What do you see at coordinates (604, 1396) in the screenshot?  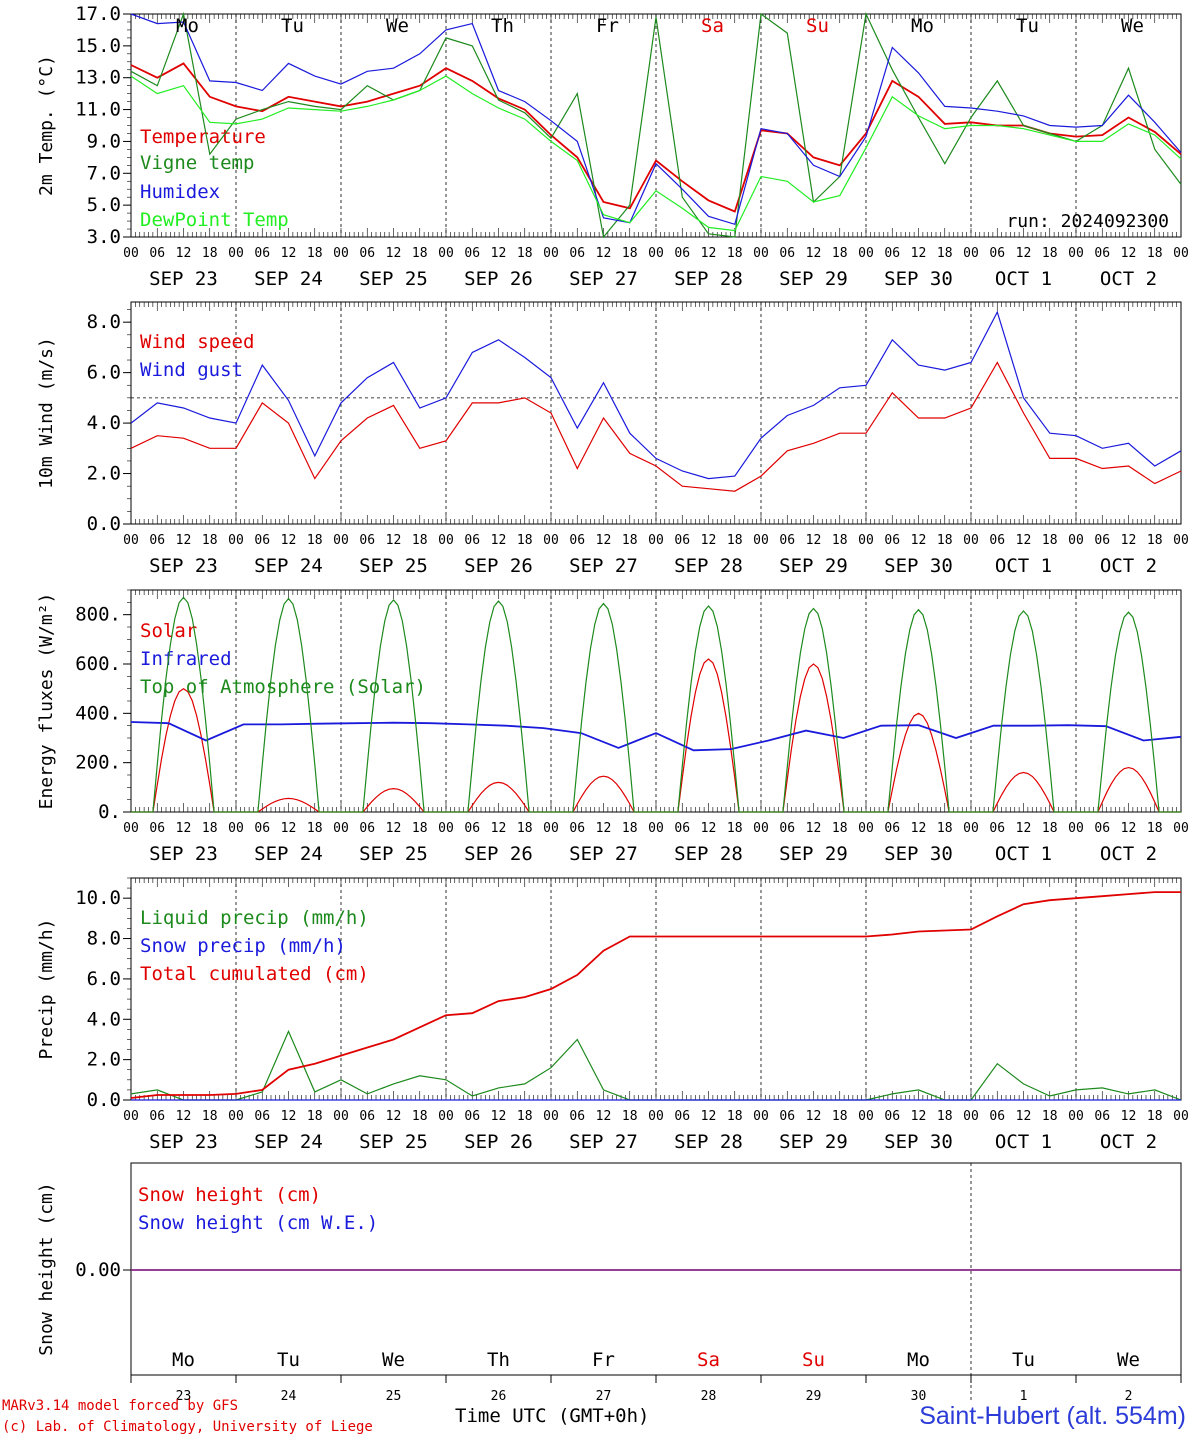 I see `day-number-label: 27` at bounding box center [604, 1396].